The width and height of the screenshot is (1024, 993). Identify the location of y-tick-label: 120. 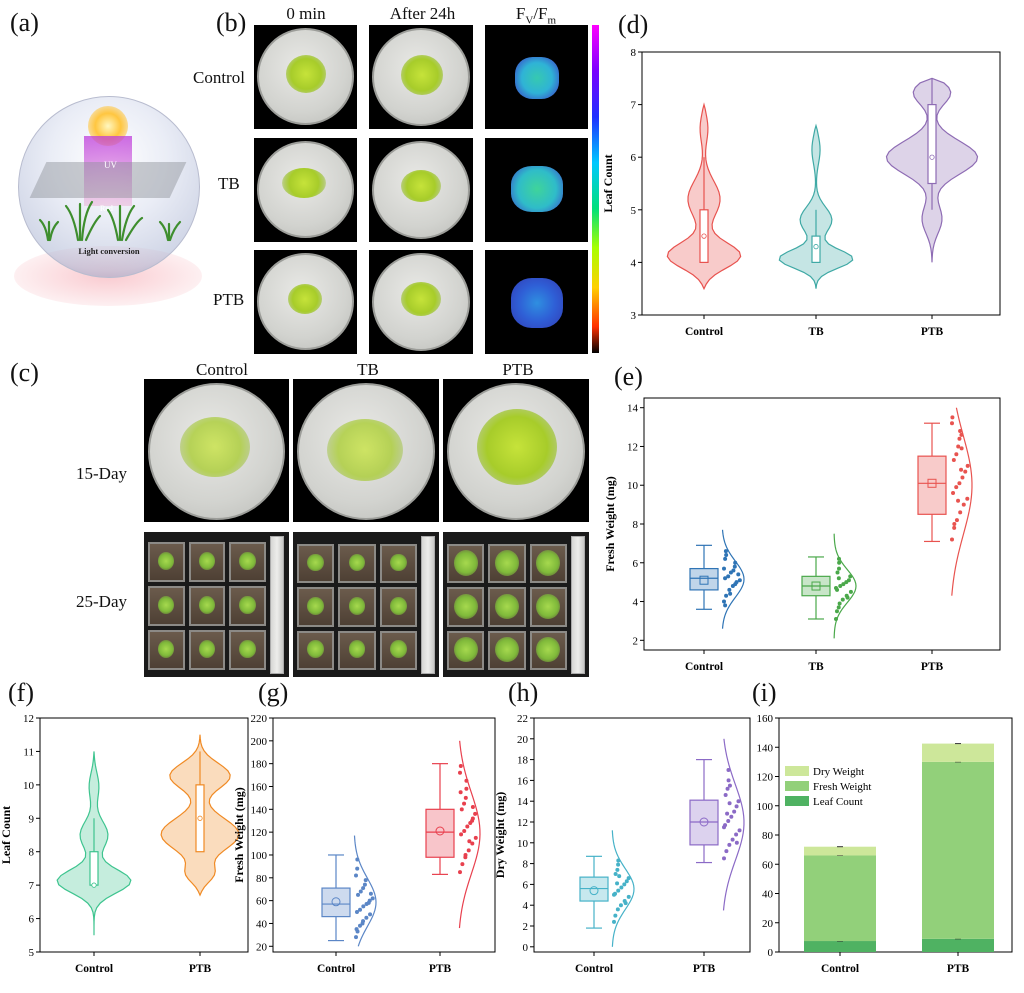
(259, 833).